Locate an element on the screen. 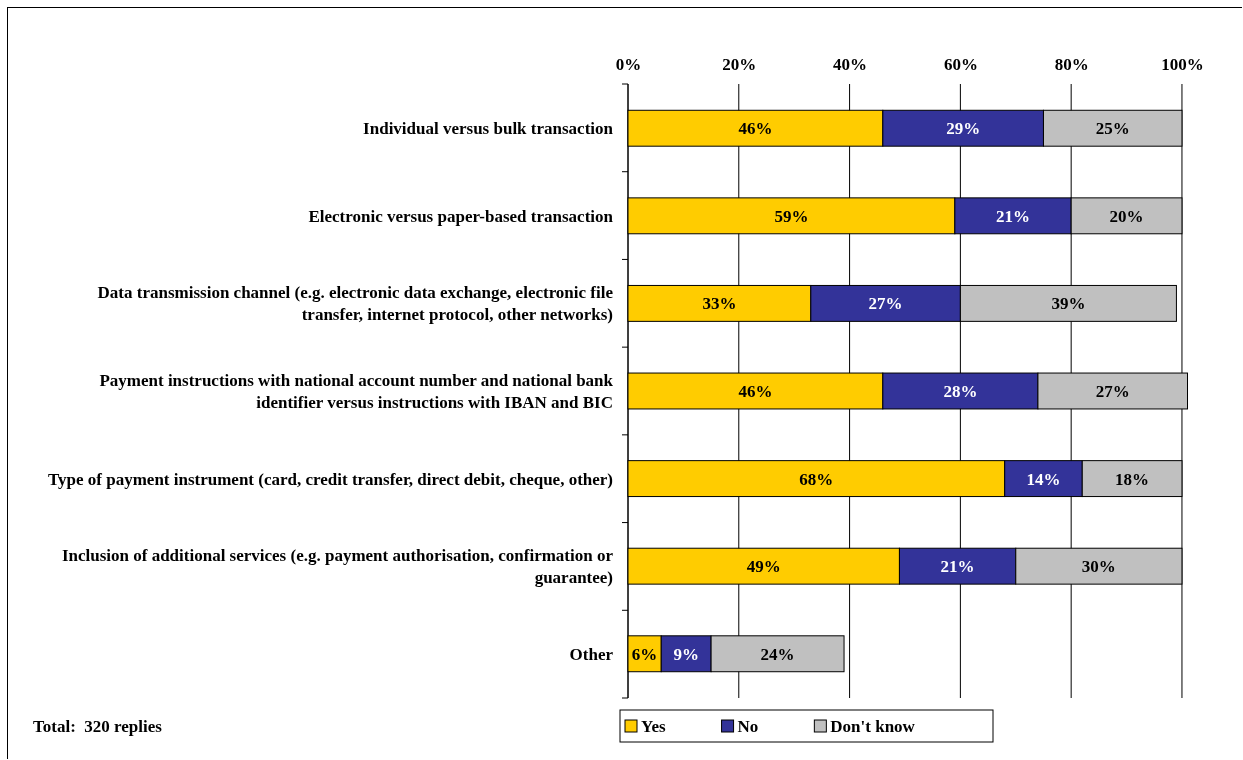  text: 28% is located at coordinates (960, 391).